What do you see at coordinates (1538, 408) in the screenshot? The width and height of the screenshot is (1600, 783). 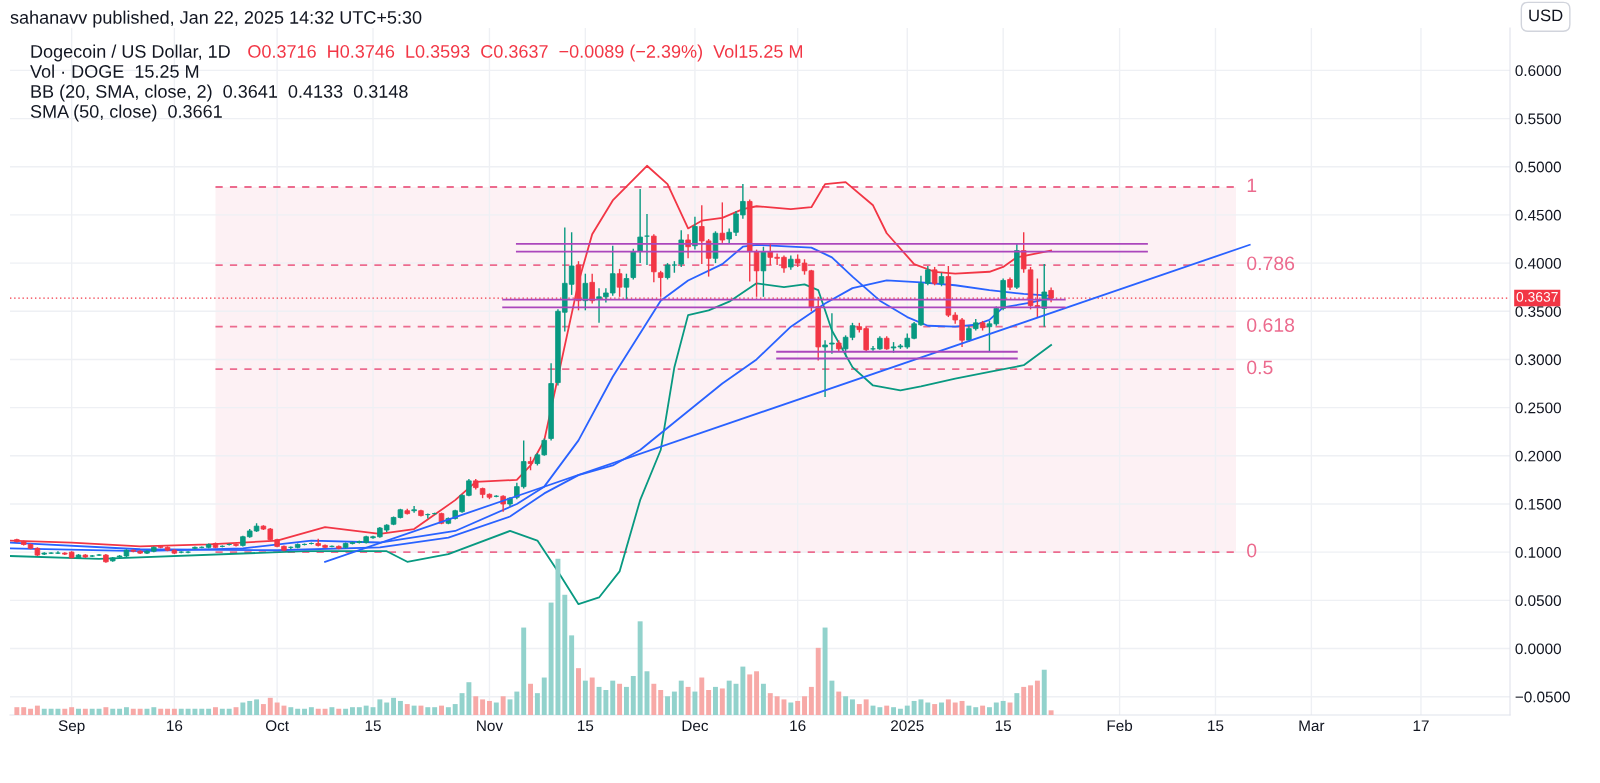 I see `y-tick-label: 0.2500` at bounding box center [1538, 408].